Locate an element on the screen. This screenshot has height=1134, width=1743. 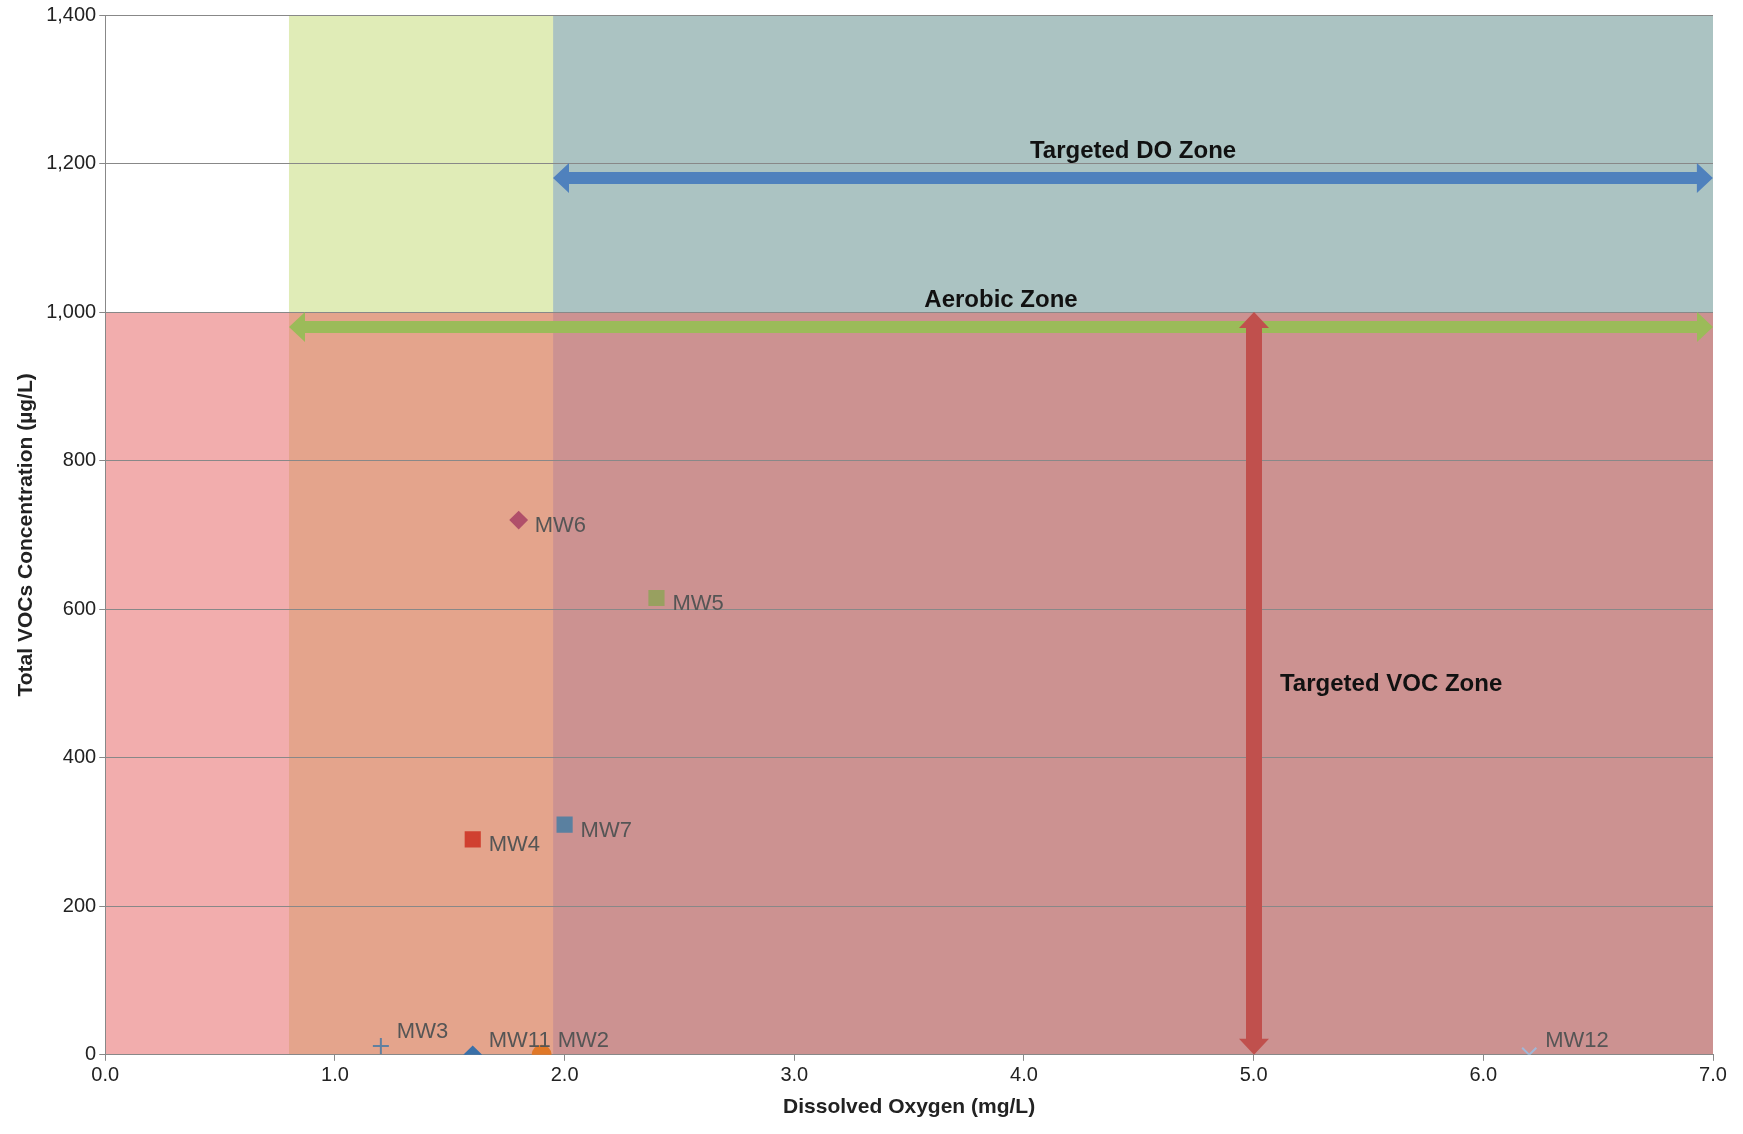
series-label: MW12 is located at coordinates (1577, 1039).